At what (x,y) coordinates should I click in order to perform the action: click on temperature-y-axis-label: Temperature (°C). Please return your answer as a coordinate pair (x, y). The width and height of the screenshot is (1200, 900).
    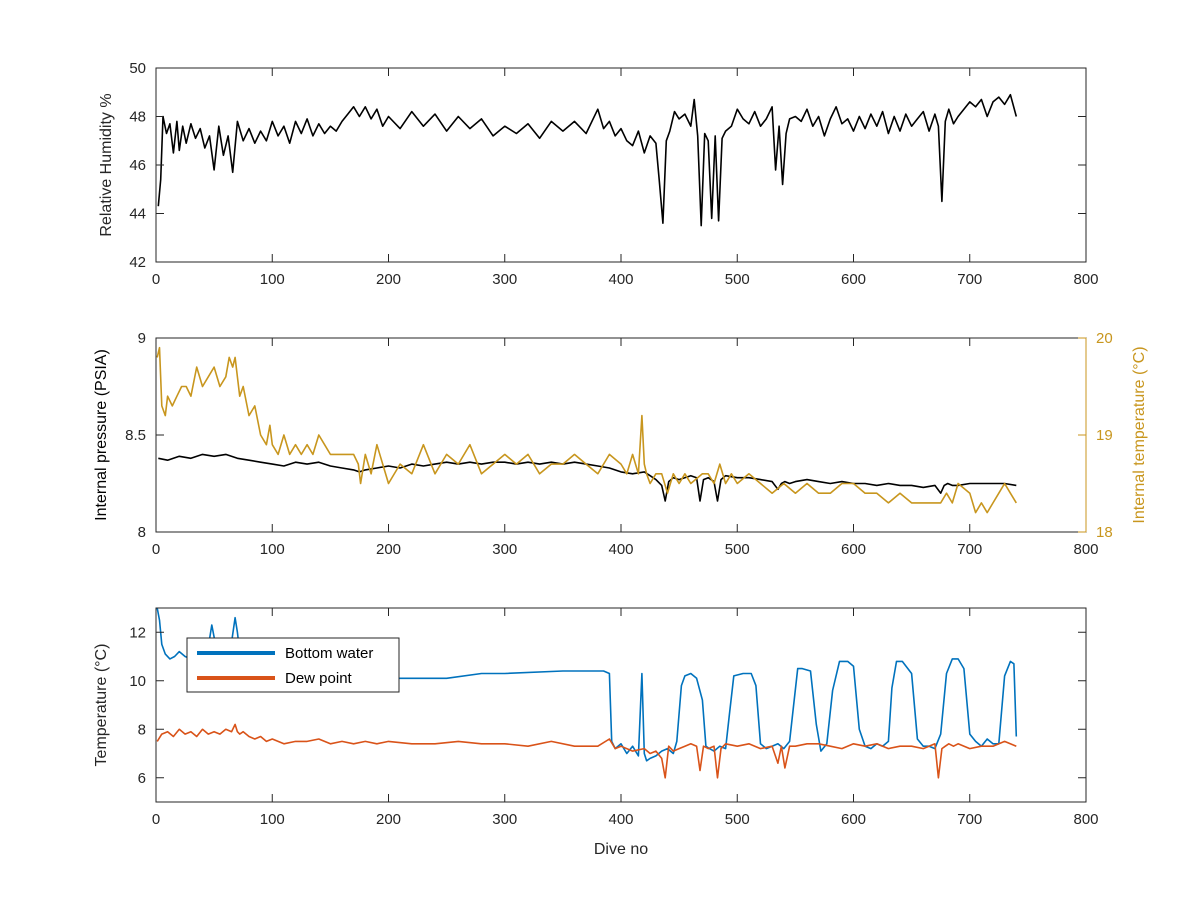
    Looking at the image, I should click on (101, 705).